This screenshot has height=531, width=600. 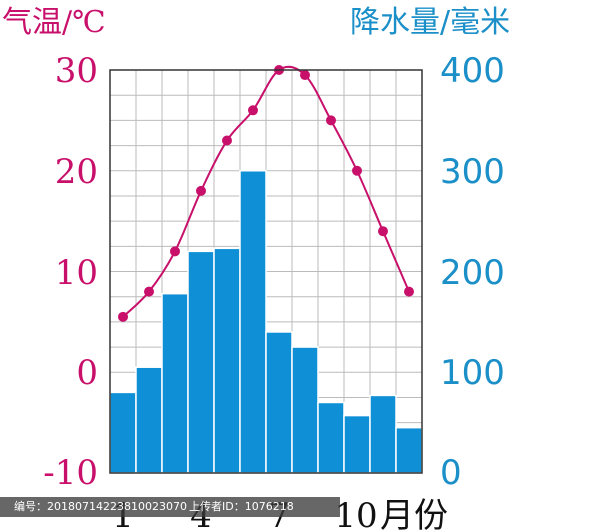 I want to click on right-tick-300: 300, so click(x=472, y=172).